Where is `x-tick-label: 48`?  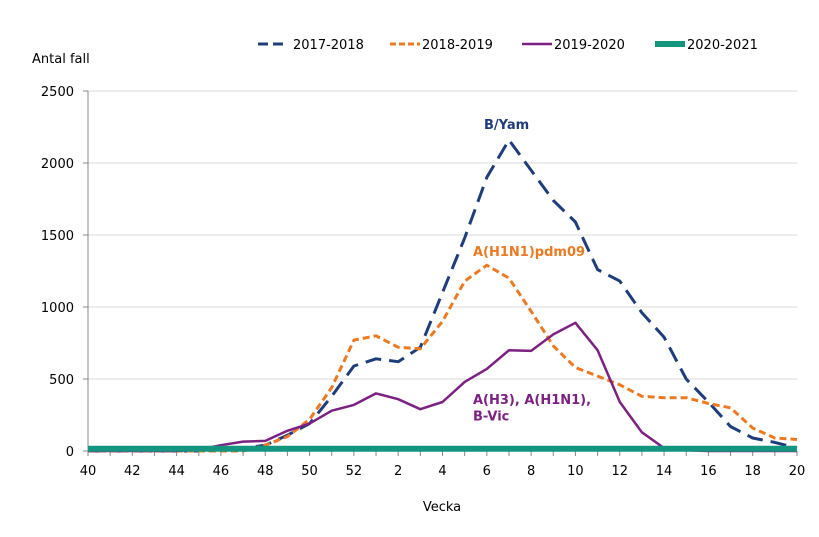 x-tick-label: 48 is located at coordinates (265, 471).